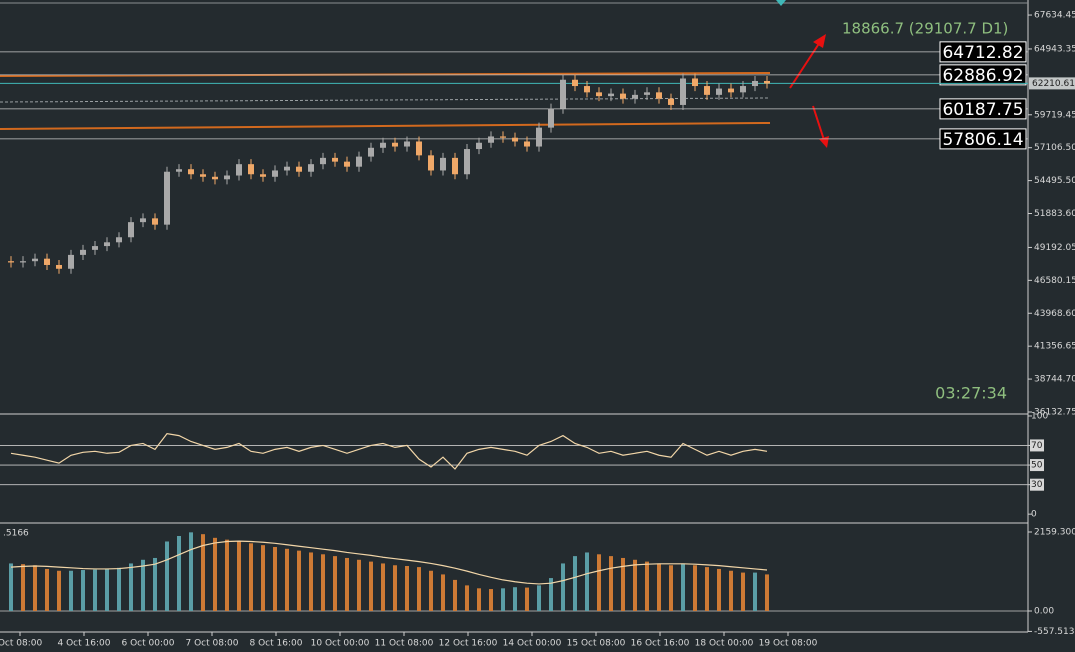 This screenshot has width=1075, height=652. What do you see at coordinates (982, 76) in the screenshot?
I see `level-label: 62886.92` at bounding box center [982, 76].